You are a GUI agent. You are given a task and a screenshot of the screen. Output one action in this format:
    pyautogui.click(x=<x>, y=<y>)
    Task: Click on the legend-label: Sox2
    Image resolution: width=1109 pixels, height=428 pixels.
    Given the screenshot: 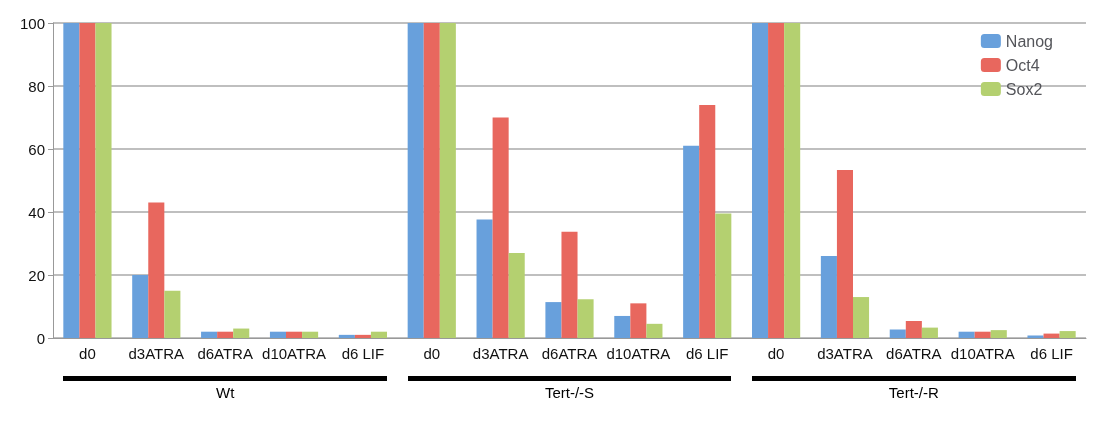 What is the action you would take?
    pyautogui.click(x=1024, y=89)
    